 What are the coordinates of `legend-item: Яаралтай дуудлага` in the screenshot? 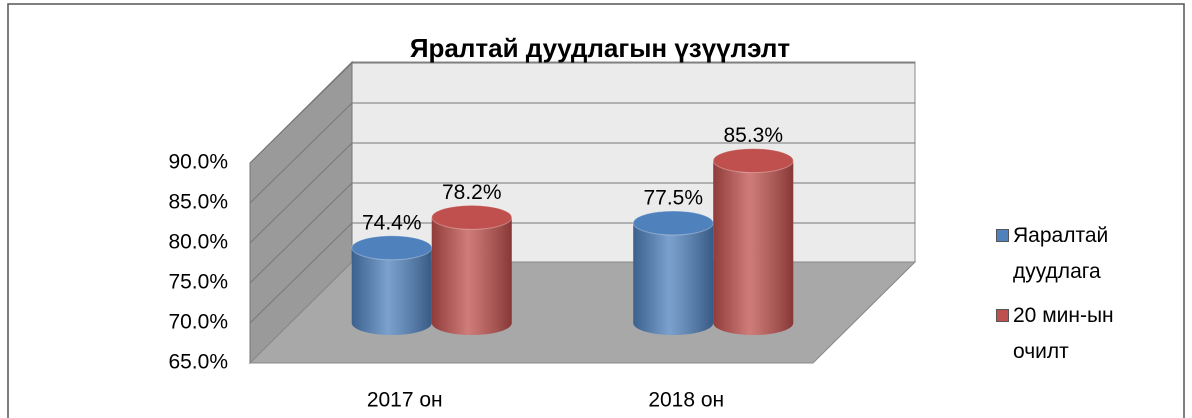 It's located at (1081, 254).